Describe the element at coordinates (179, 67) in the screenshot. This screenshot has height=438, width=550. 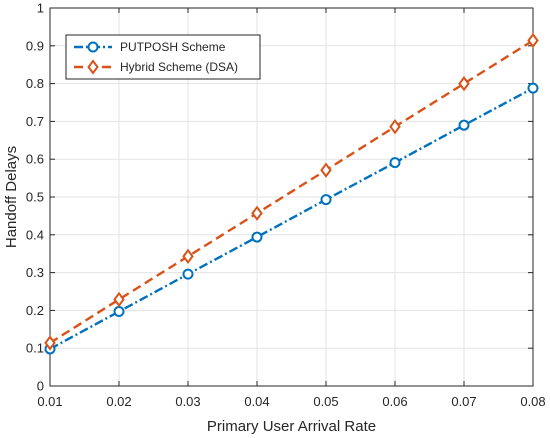
I see `legend-label: Hybrid Scheme (DSA)` at that location.